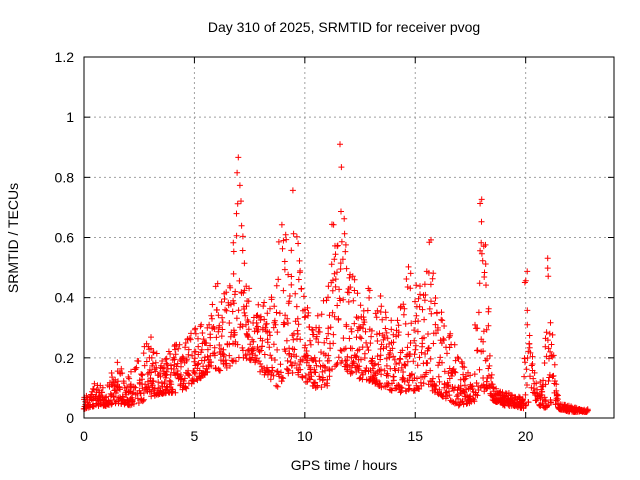 This screenshot has height=480, width=640. I want to click on y-tick-label: 0.4, so click(65, 298).